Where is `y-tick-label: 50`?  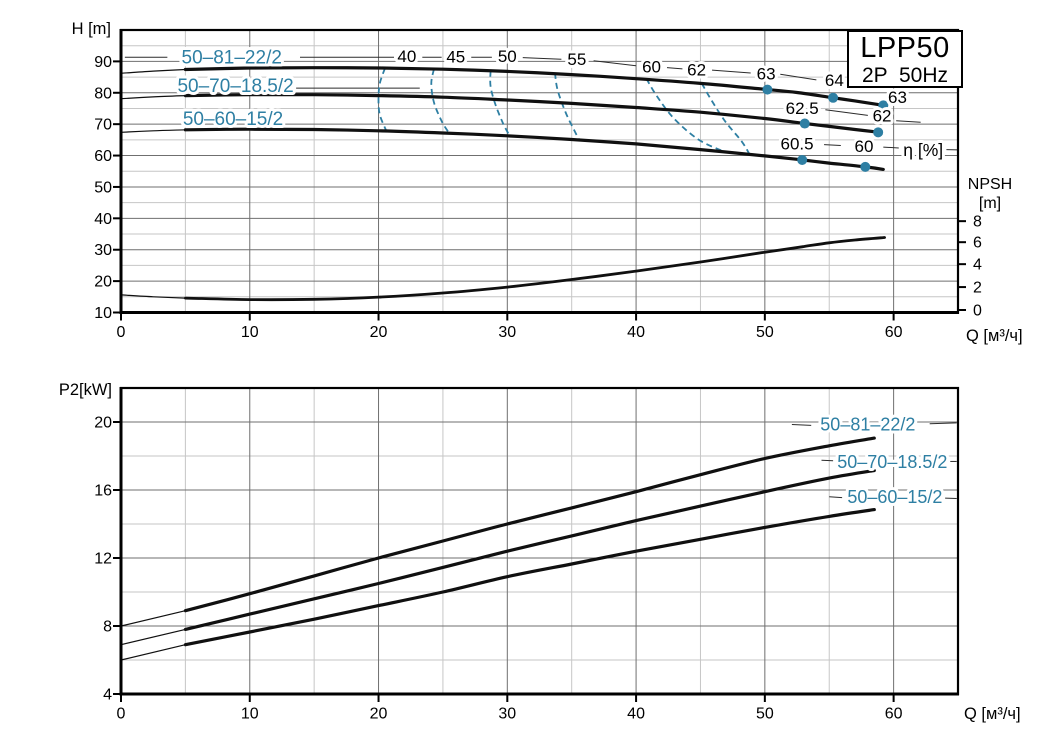 y-tick-label: 50 is located at coordinates (103, 187).